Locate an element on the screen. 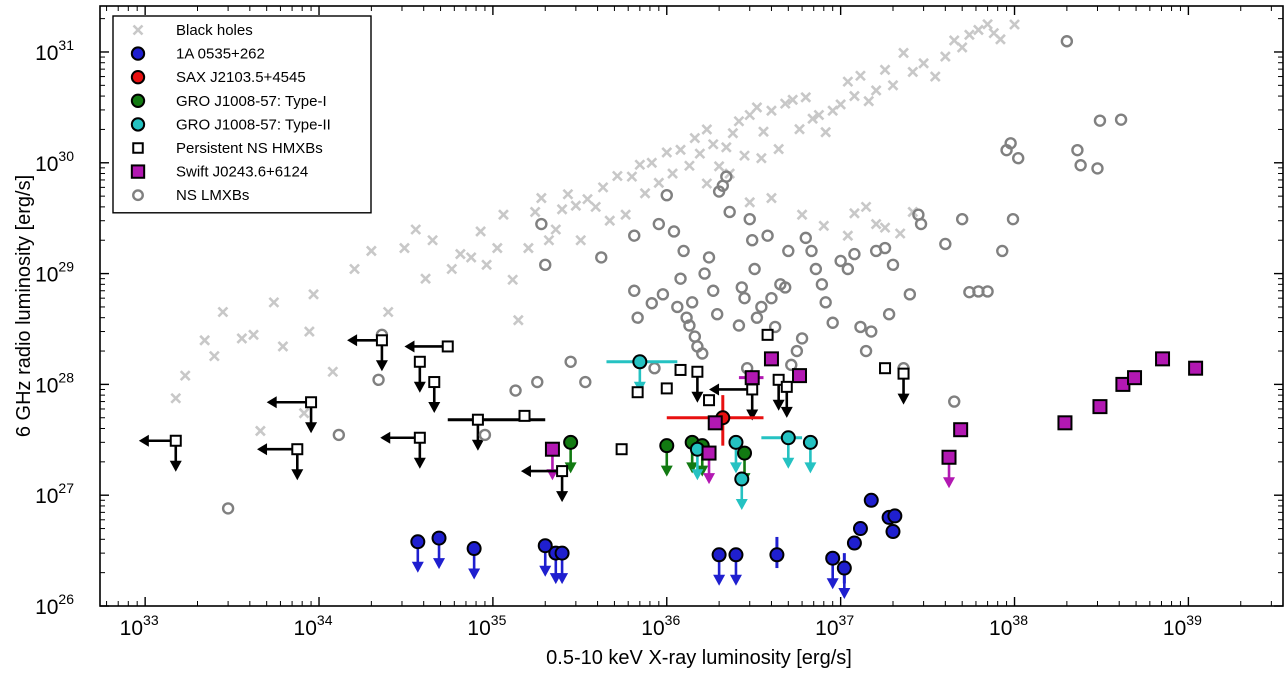 The height and width of the screenshot is (674, 1285). y-tick-label: 1030 is located at coordinates (54, 162).